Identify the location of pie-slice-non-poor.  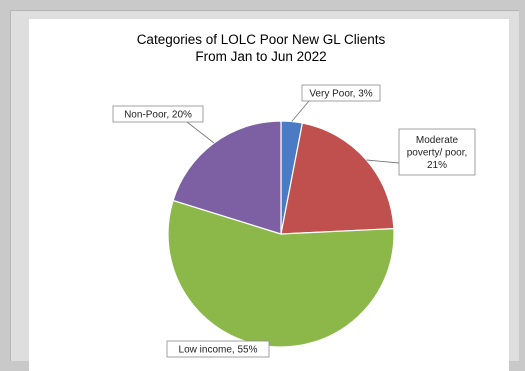
(227, 177).